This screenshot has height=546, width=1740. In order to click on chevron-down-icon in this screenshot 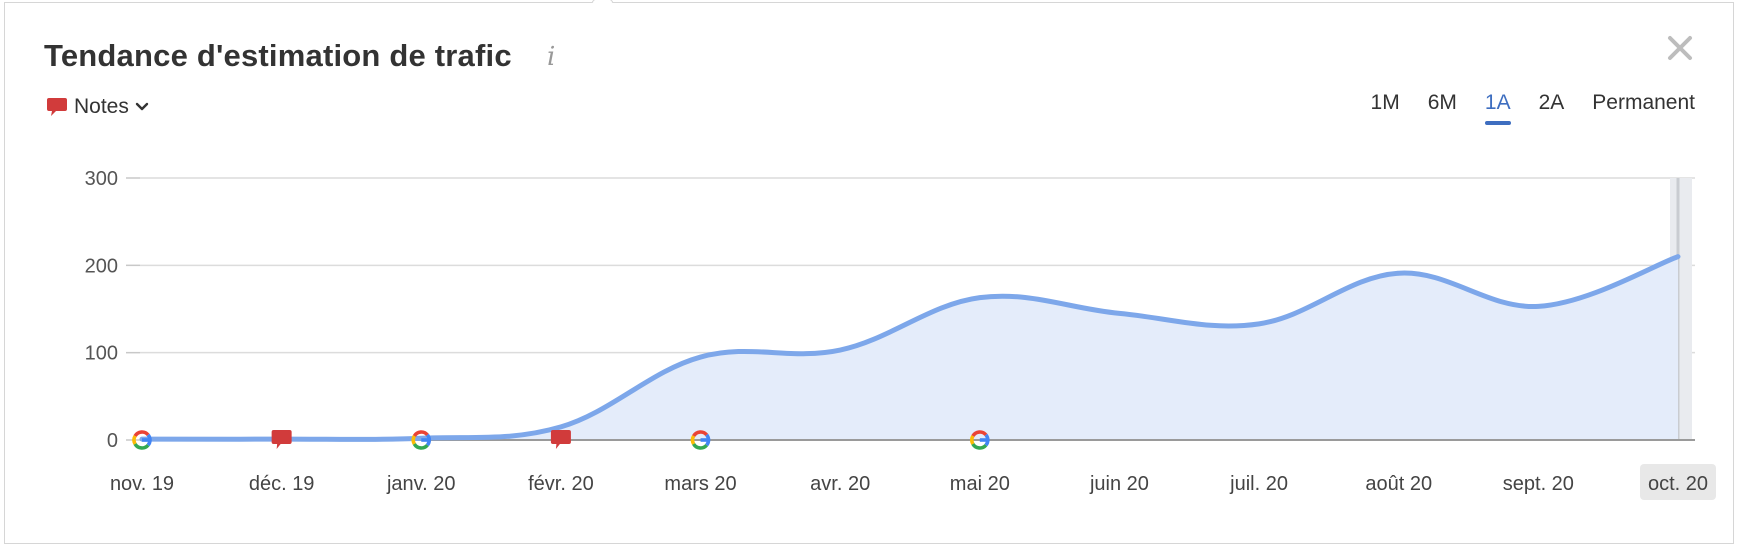, I will do `click(142, 106)`.